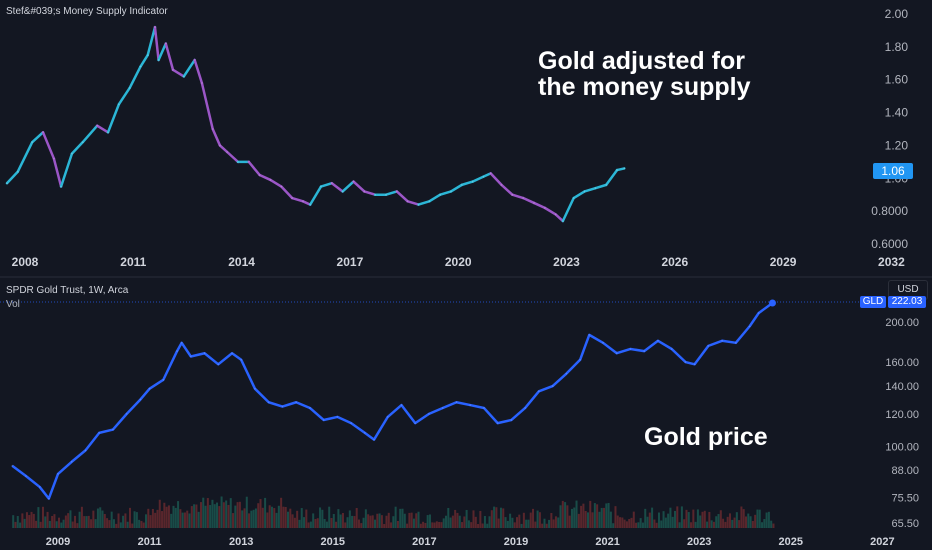  What do you see at coordinates (150, 542) in the screenshot?
I see `gold-price-x-tick-label: 2011` at bounding box center [150, 542].